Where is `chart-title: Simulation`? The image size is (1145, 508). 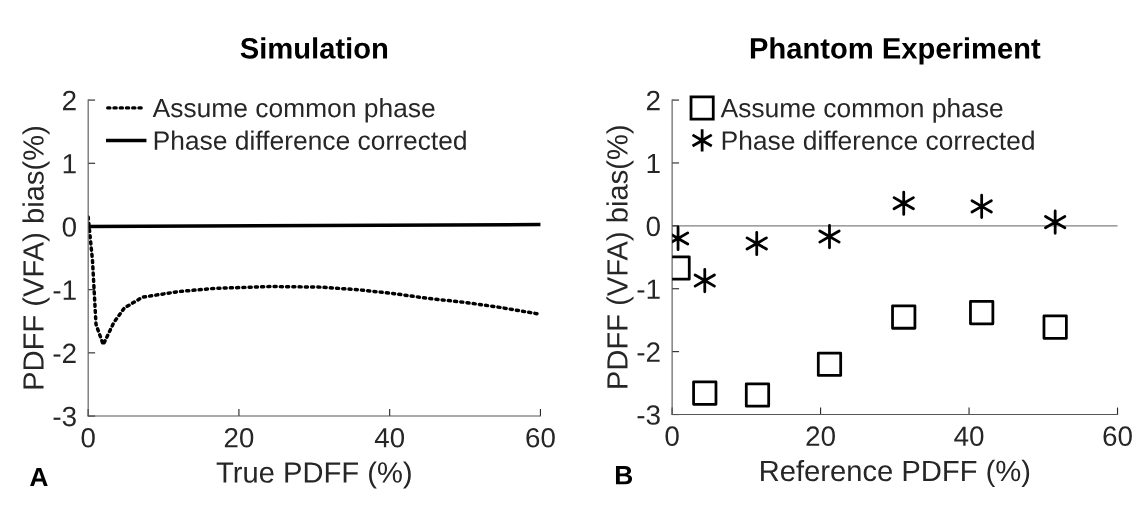
chart-title: Simulation is located at coordinates (314, 48).